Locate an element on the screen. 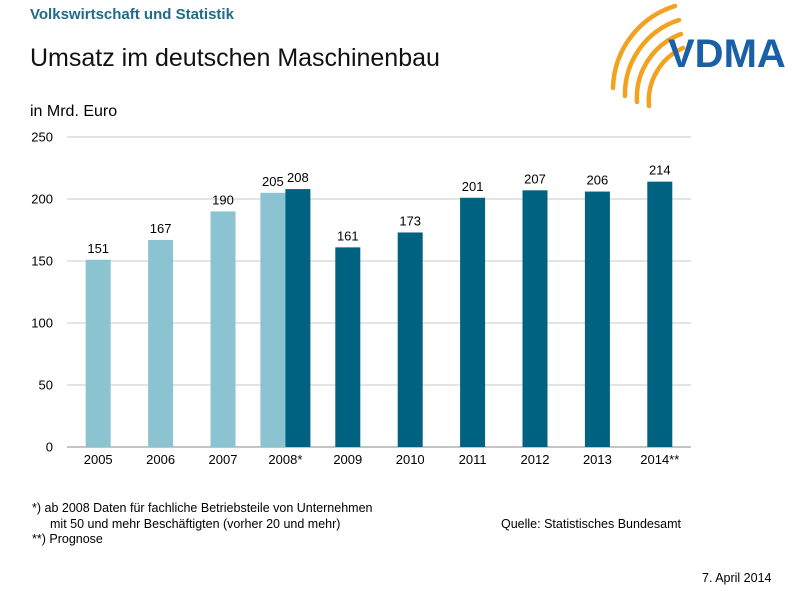 This screenshot has height=591, width=800. data-label: 167 is located at coordinates (161, 228).